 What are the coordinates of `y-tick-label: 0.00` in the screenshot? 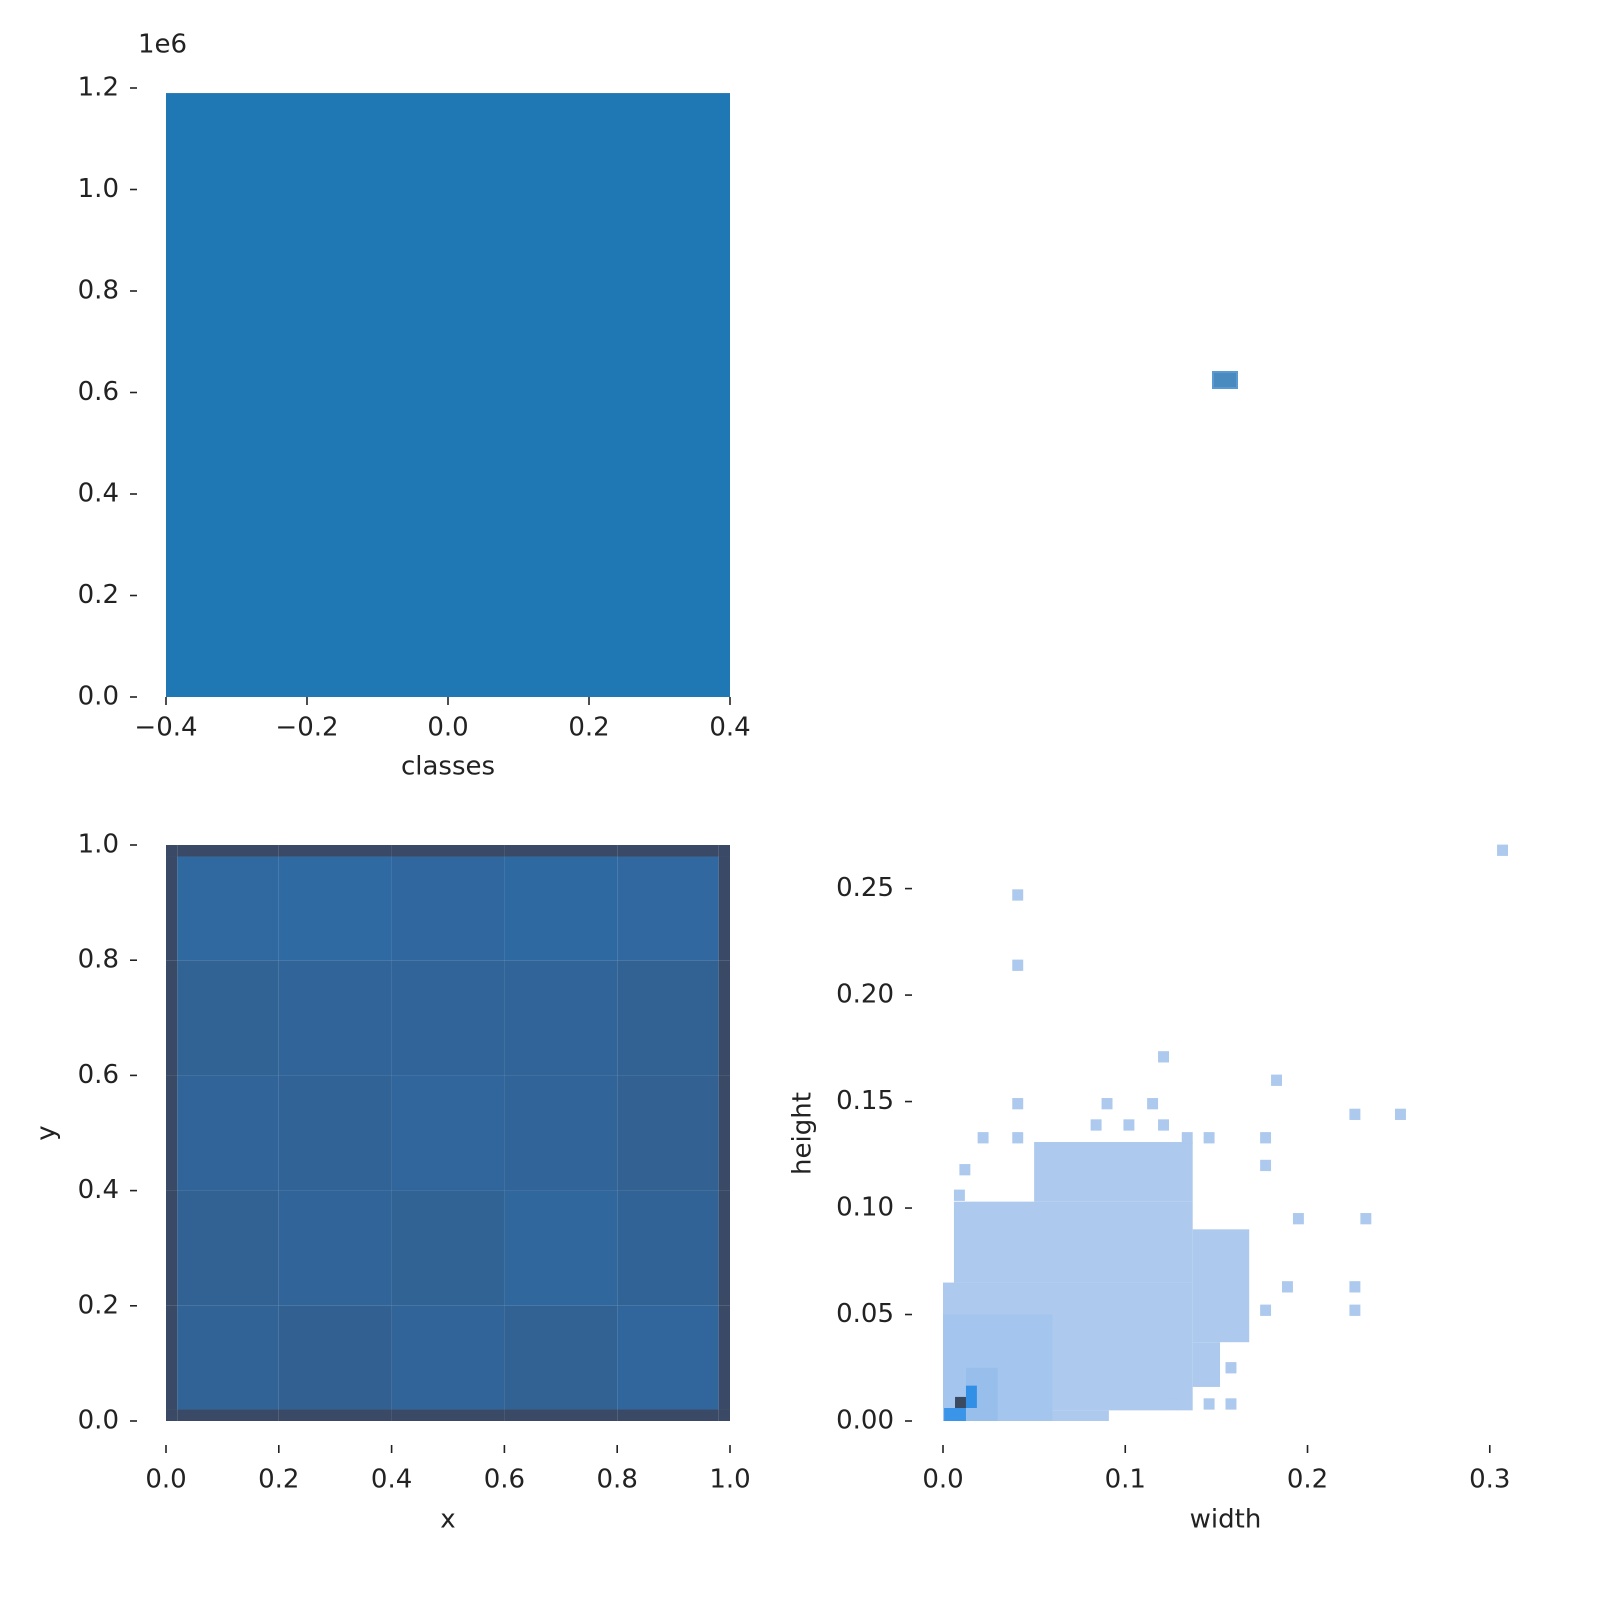 It's located at (865, 1421).